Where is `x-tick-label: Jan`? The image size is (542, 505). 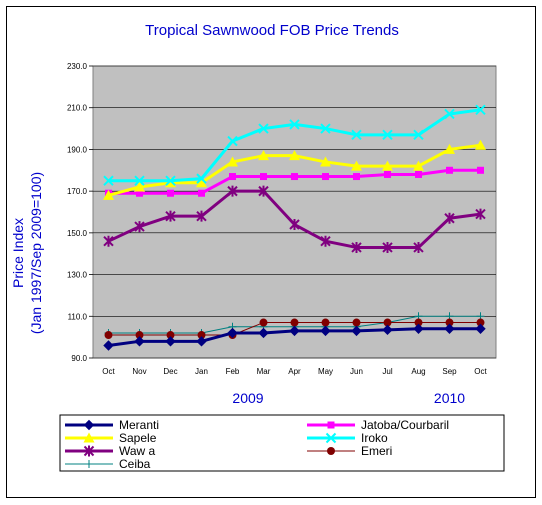
x-tick-label: Jan is located at coordinates (201, 371).